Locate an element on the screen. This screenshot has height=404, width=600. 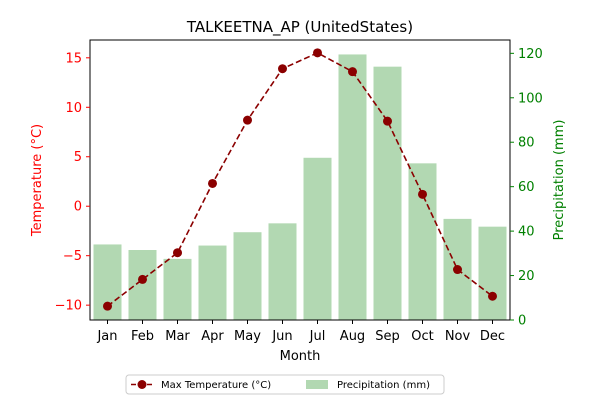
y-left-tick-label: −10 is located at coordinates (68, 306).